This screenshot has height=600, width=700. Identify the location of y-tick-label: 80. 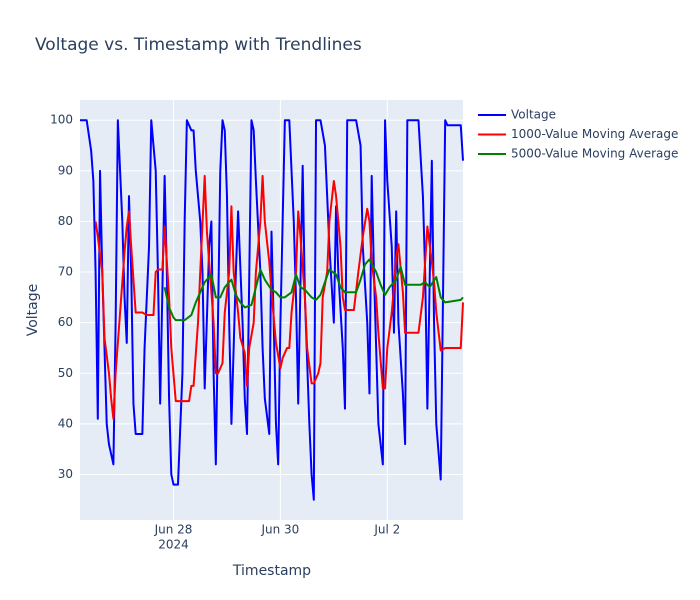
(65, 221).